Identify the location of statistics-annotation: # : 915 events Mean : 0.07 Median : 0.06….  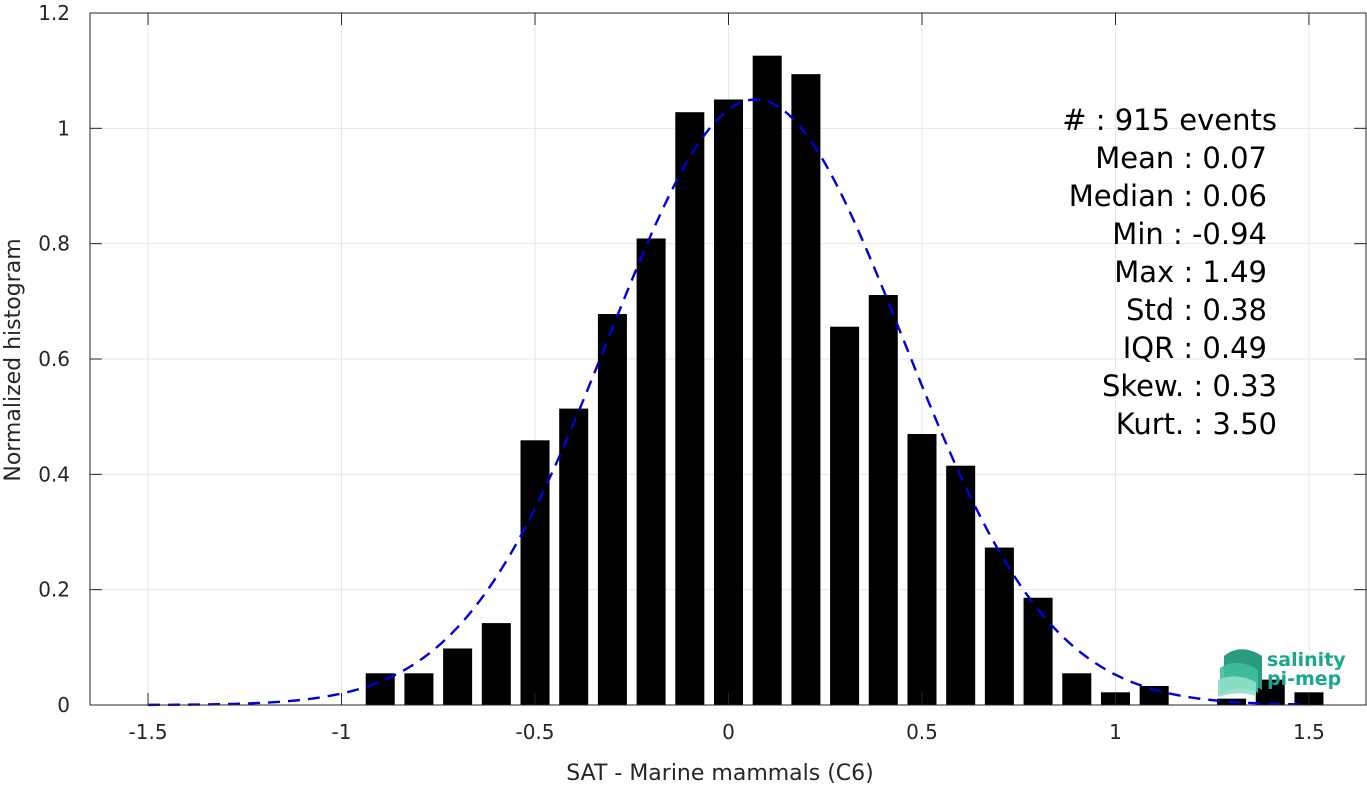
(1169, 272).